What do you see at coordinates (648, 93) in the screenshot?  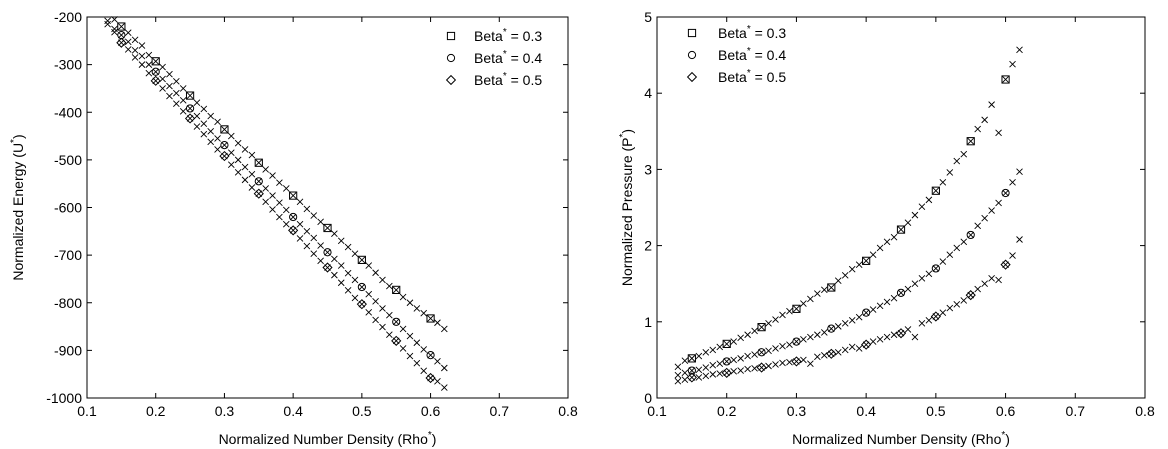 I see `y-tick-label: 4` at bounding box center [648, 93].